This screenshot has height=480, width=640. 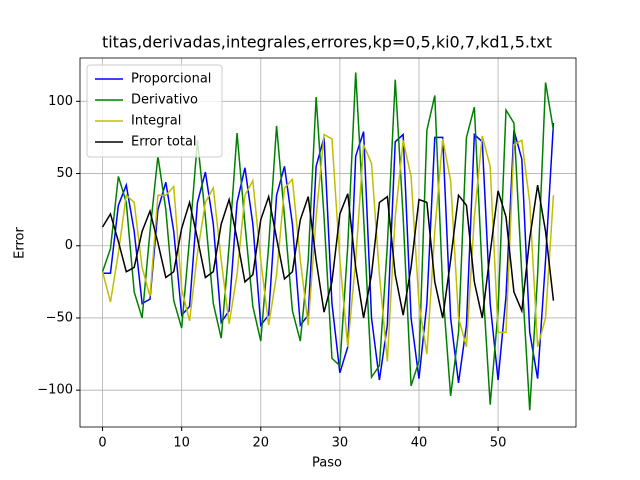 What do you see at coordinates (419, 443) in the screenshot?
I see `x-tick-label: 40` at bounding box center [419, 443].